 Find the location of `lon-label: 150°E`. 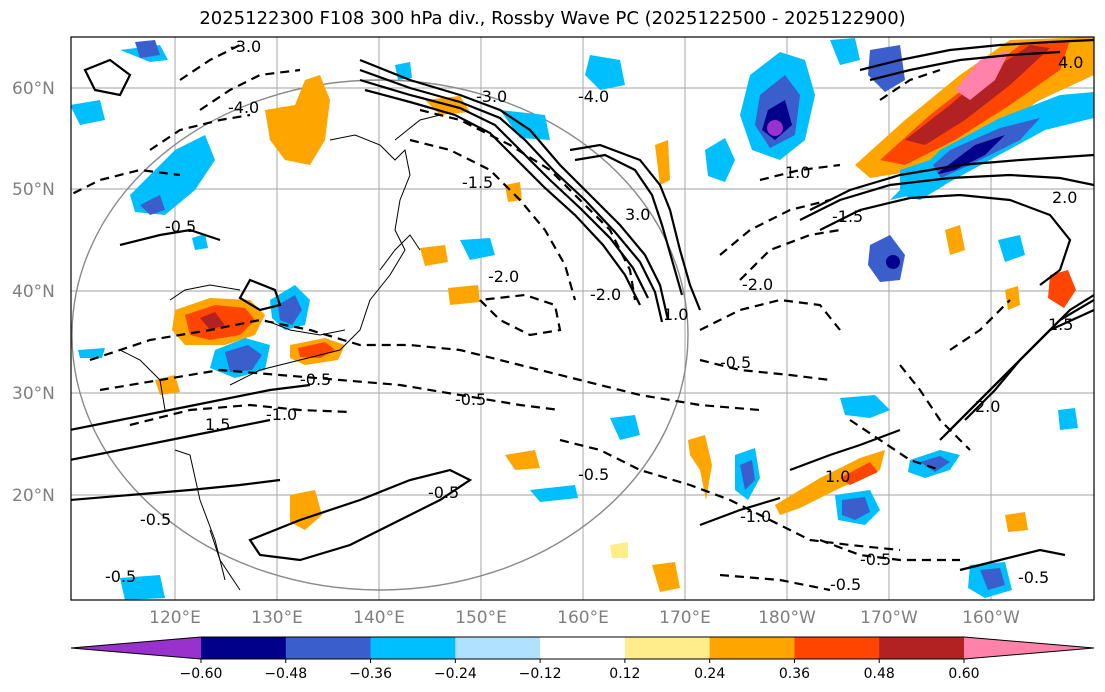

lon-label: 150°E is located at coordinates (481, 618).